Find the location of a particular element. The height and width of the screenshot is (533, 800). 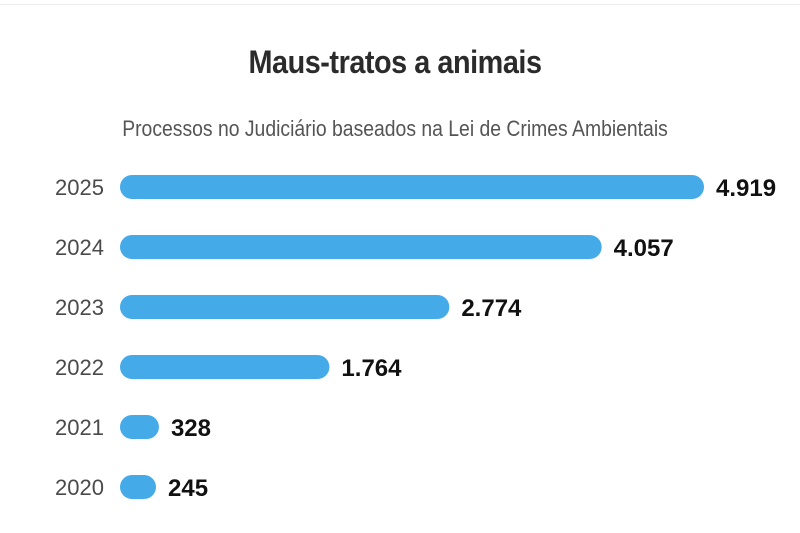

value-label: 1.764 is located at coordinates (371, 368).